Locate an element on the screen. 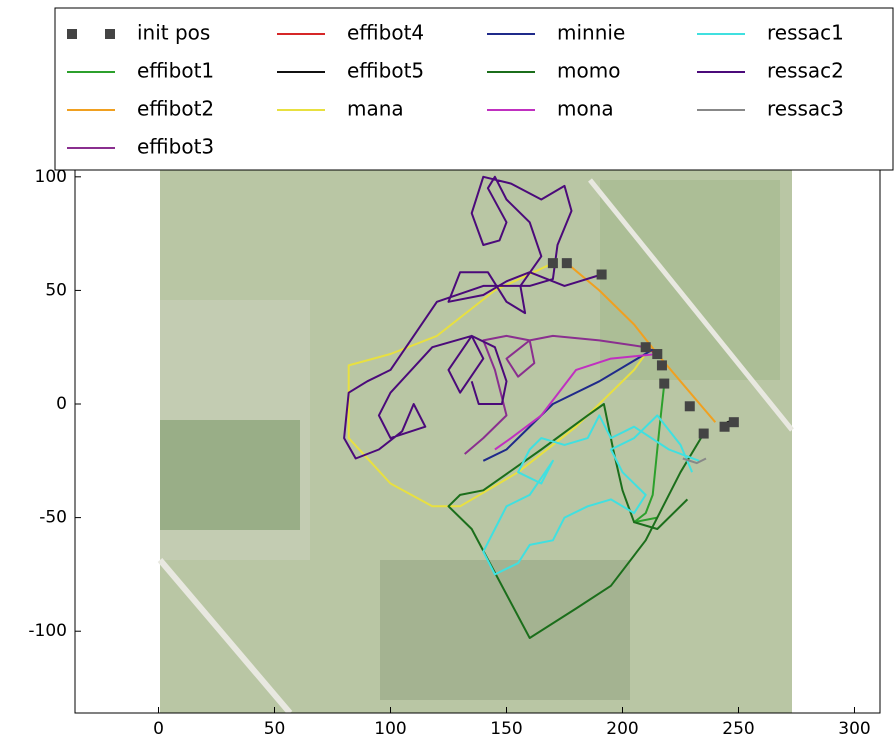 Image resolution: width=894 pixels, height=740 pixels. legend-label: effibot2 is located at coordinates (175, 109).